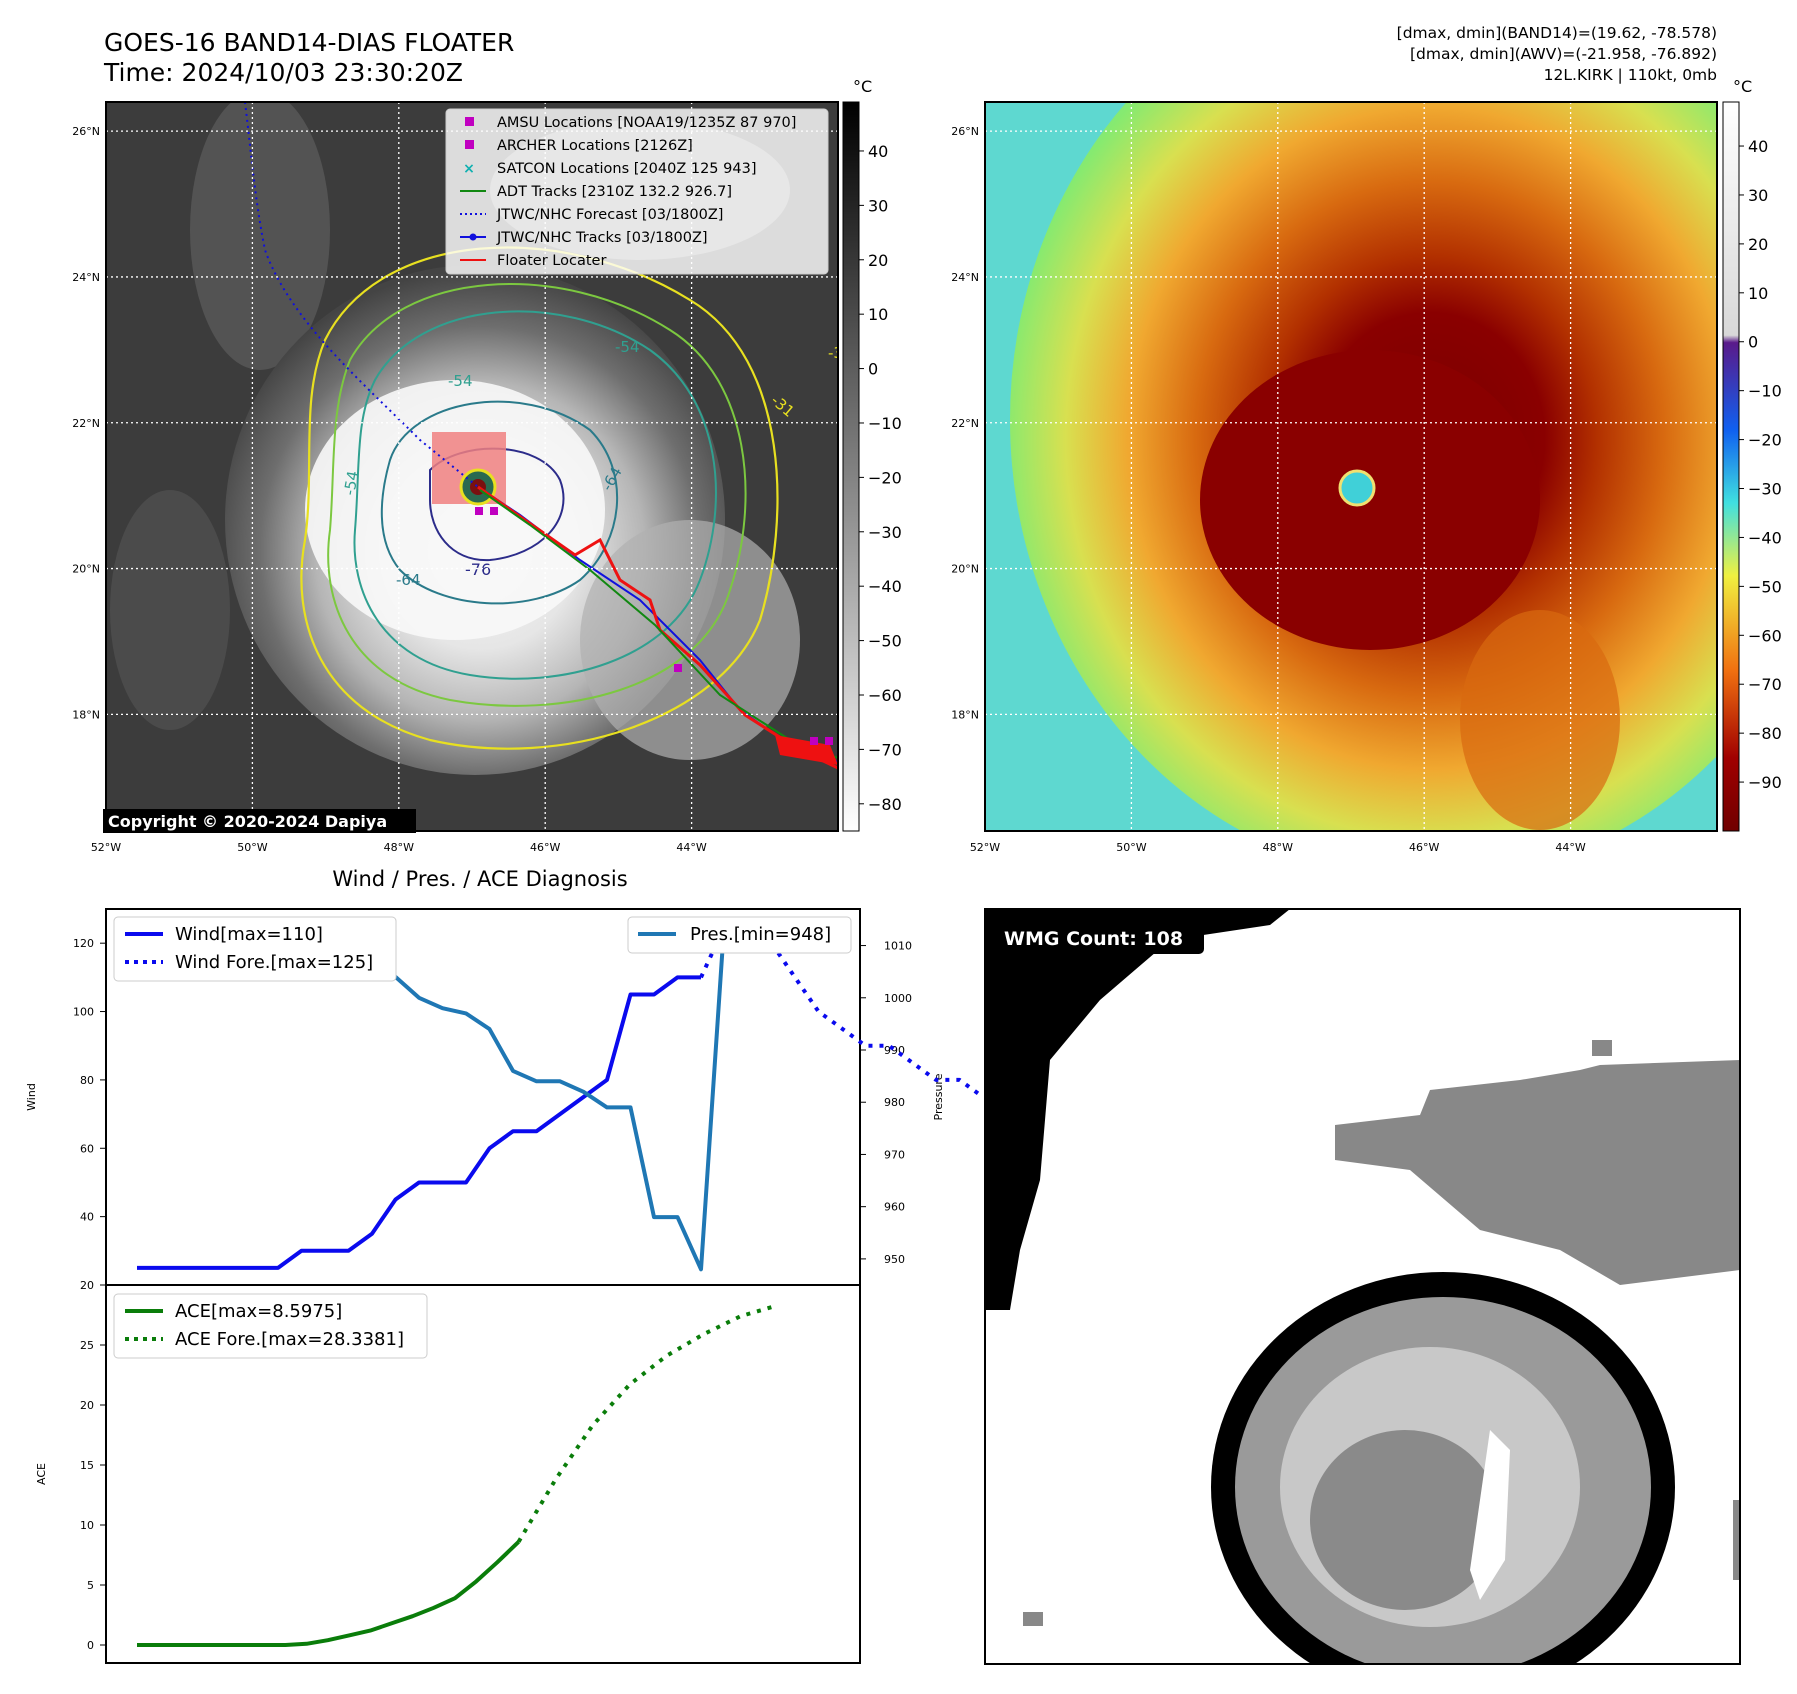  I want to click on ace-tick-label: 0, so click(90, 1645).